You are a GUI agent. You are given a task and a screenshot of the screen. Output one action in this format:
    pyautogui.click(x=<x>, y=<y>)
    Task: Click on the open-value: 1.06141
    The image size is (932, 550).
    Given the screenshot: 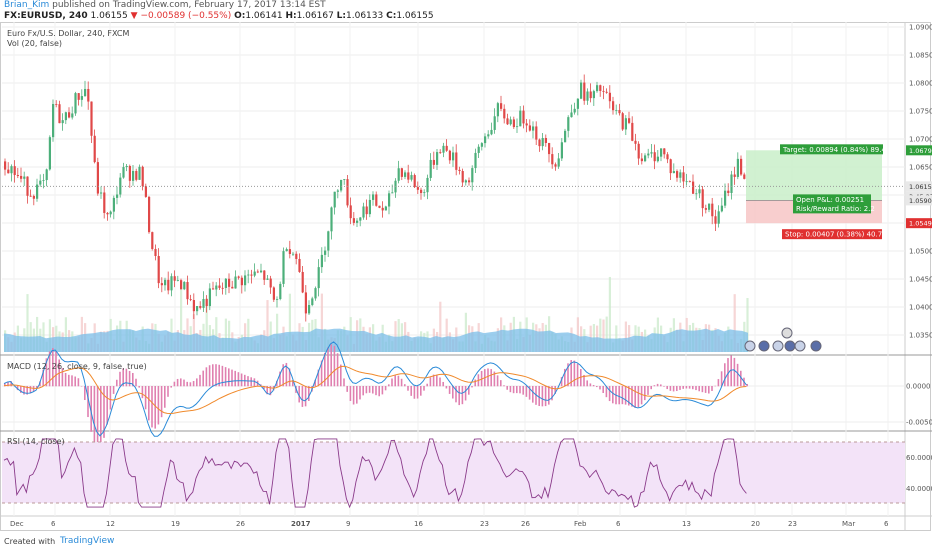 What is the action you would take?
    pyautogui.click(x=264, y=16)
    